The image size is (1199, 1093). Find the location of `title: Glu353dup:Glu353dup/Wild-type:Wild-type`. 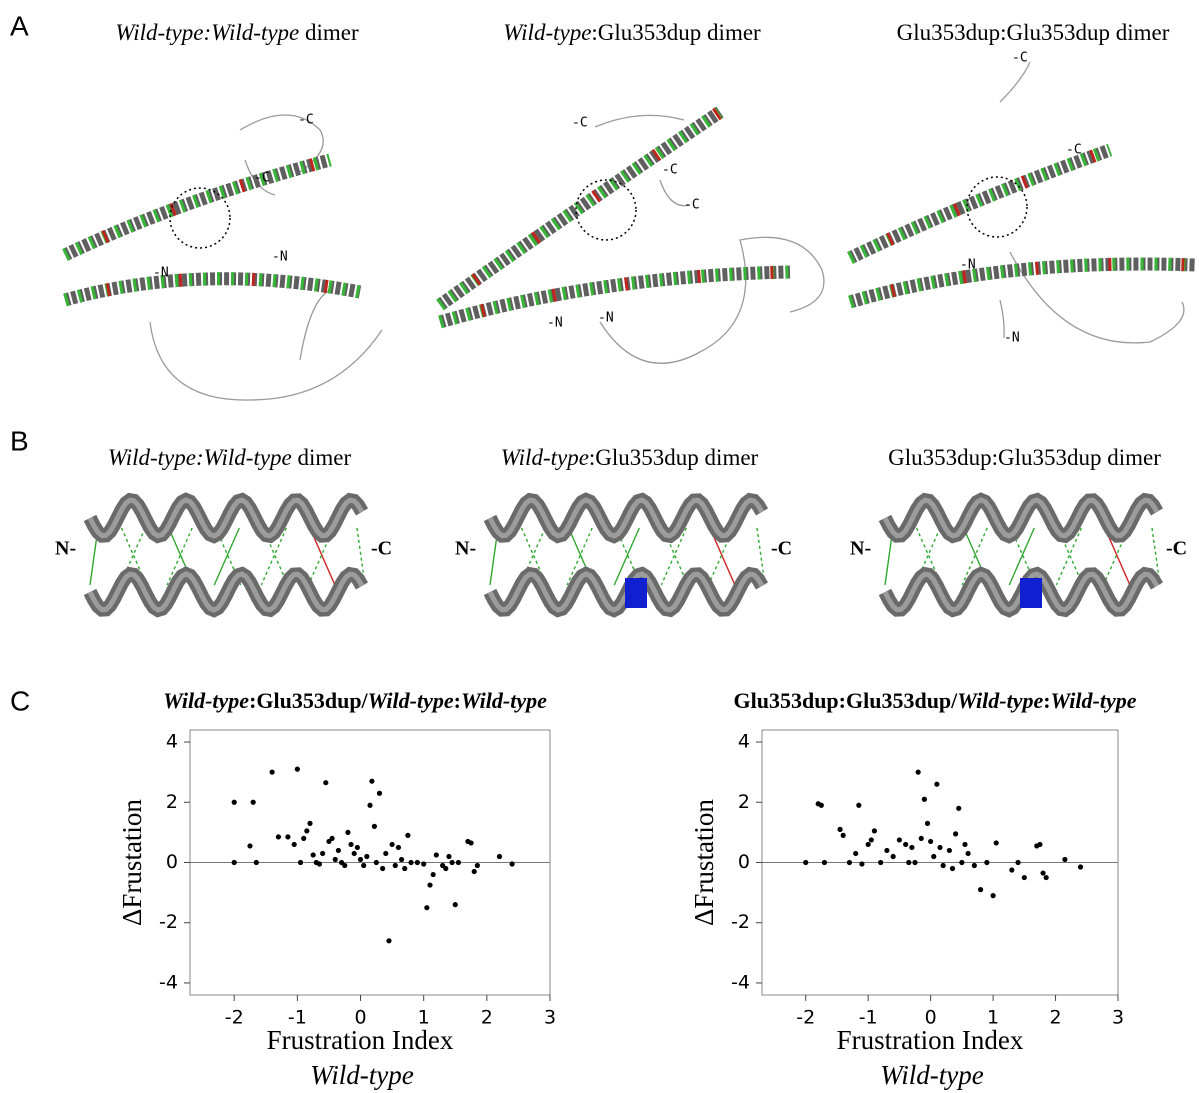

title: Glu353dup:Glu353dup/Wild-type:Wild-type is located at coordinates (935, 700).